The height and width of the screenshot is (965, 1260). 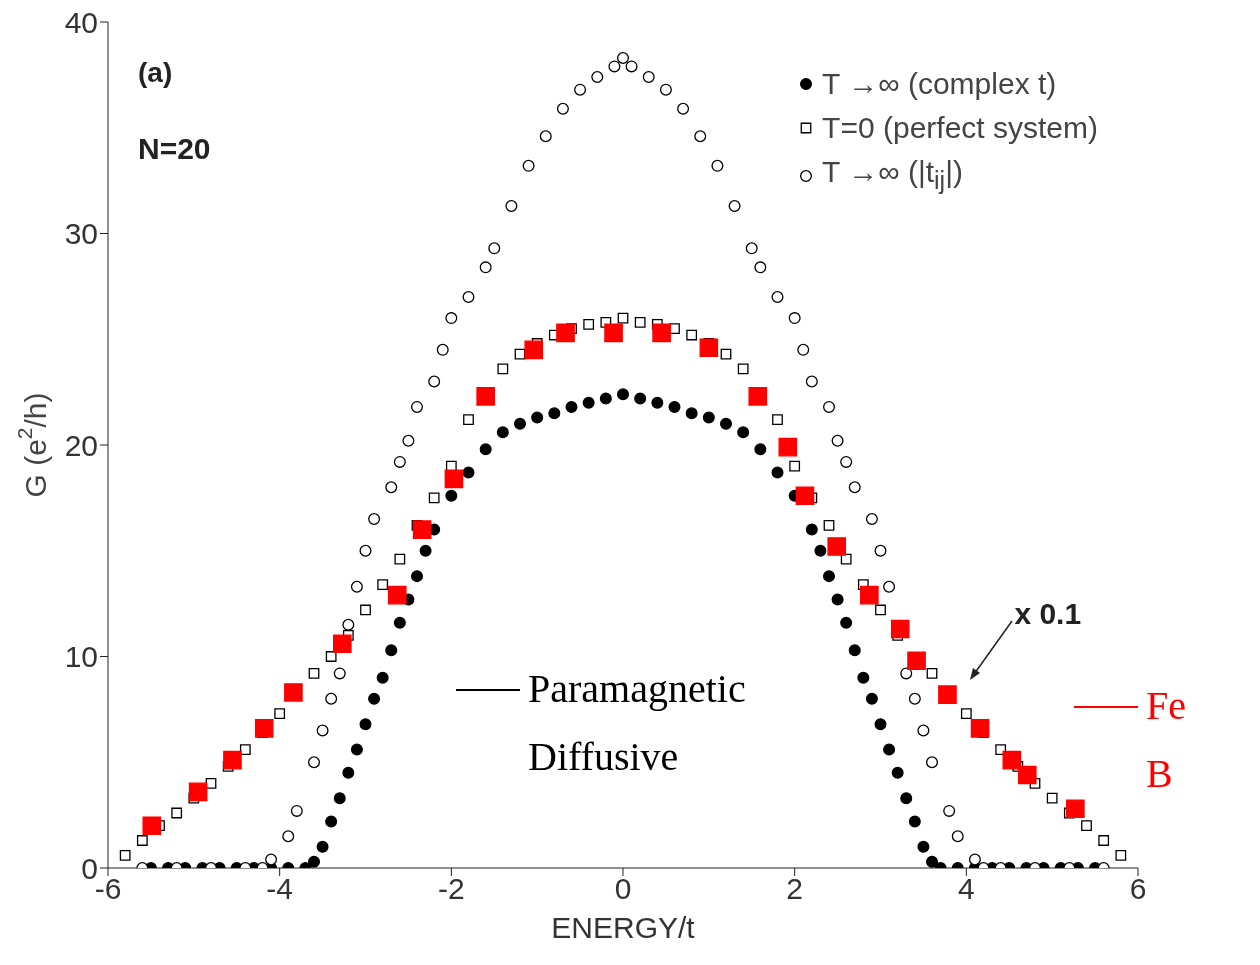 I want to click on annotation: x 0.1, so click(x=1048, y=614).